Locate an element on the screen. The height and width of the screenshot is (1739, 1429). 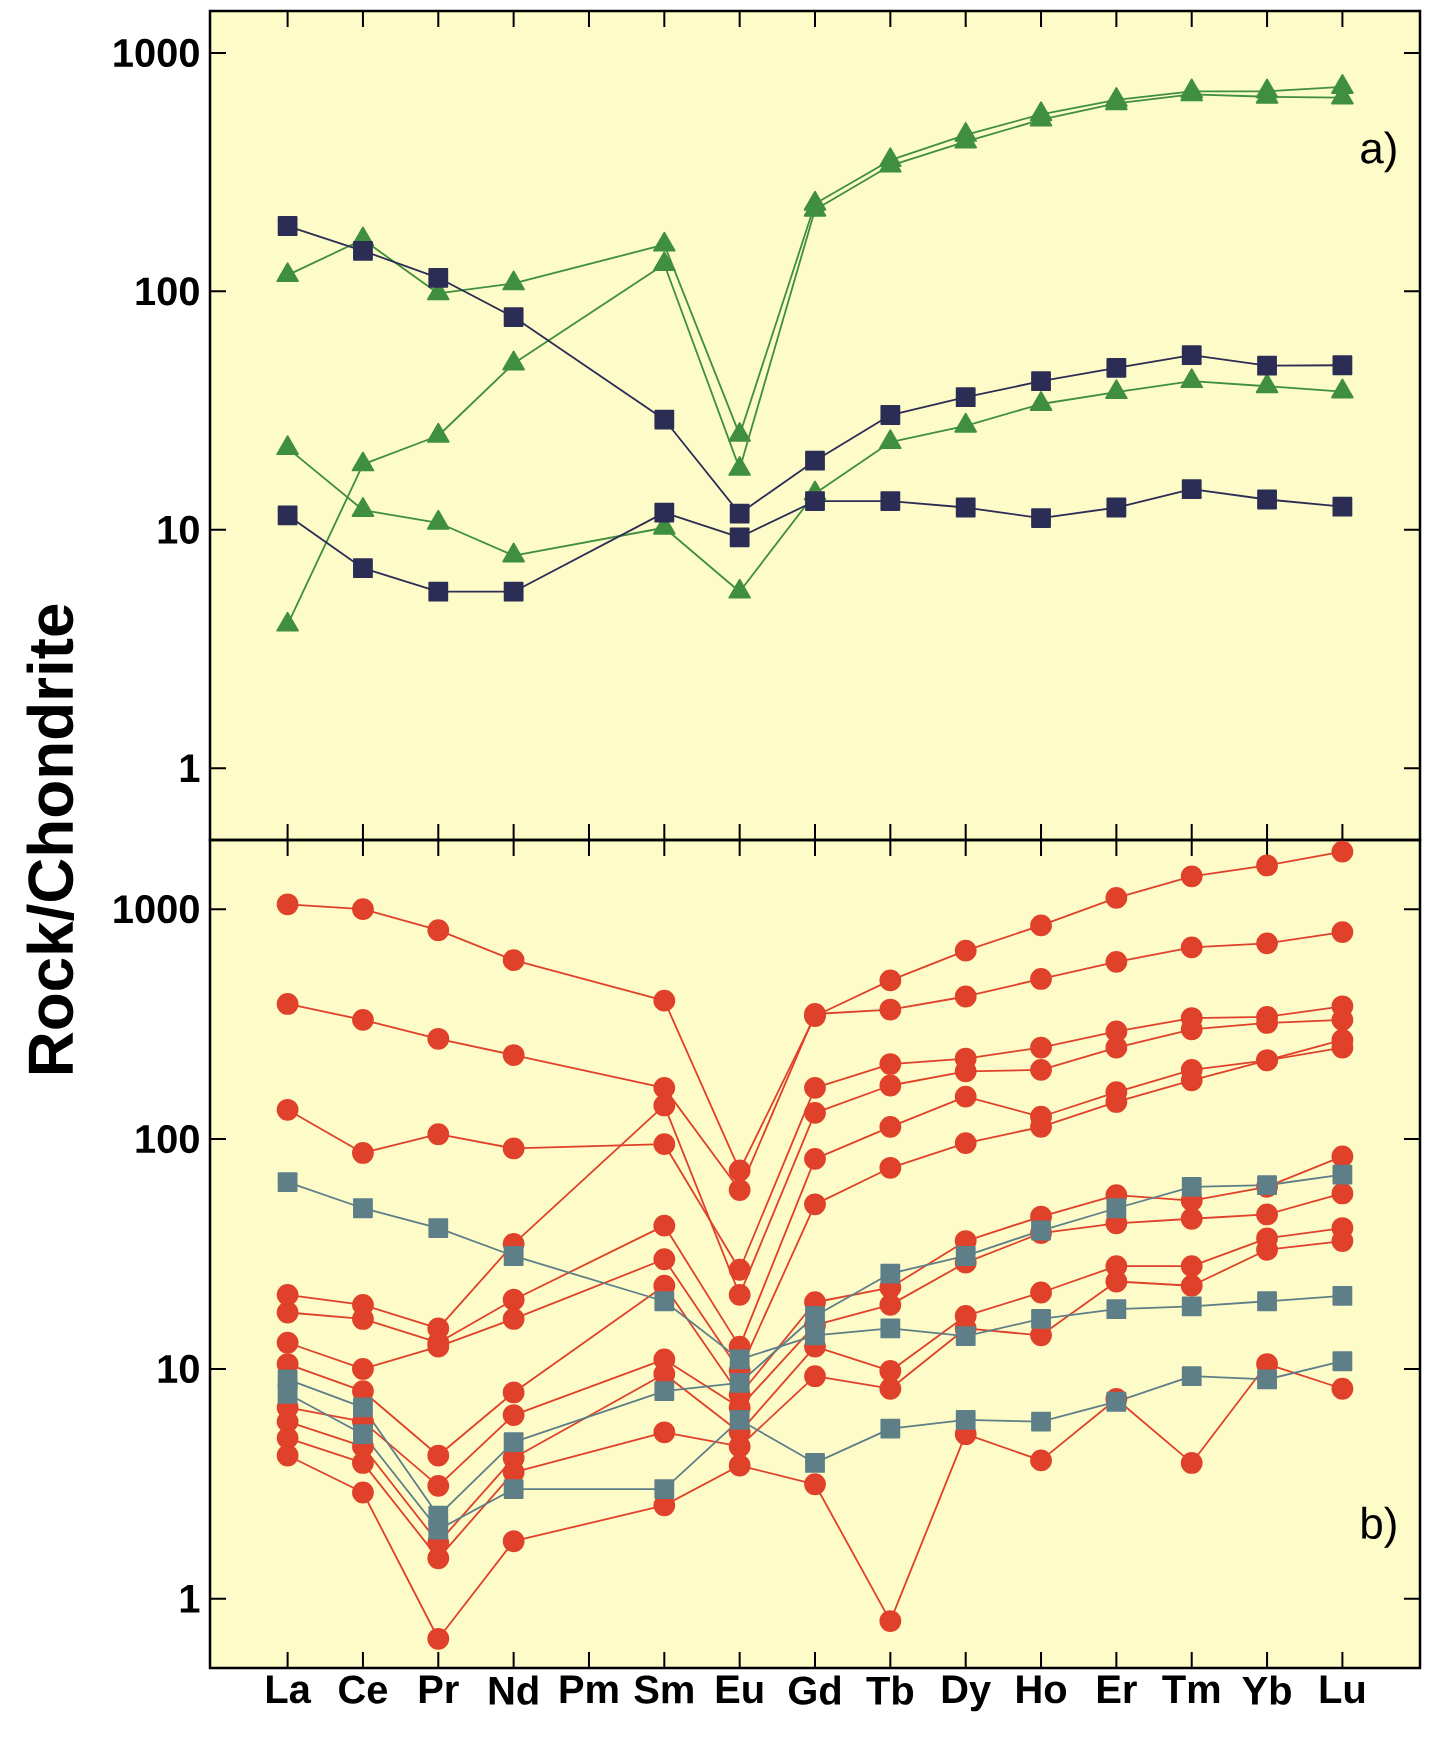
x-tick-label: Ho is located at coordinates (1042, 1689).